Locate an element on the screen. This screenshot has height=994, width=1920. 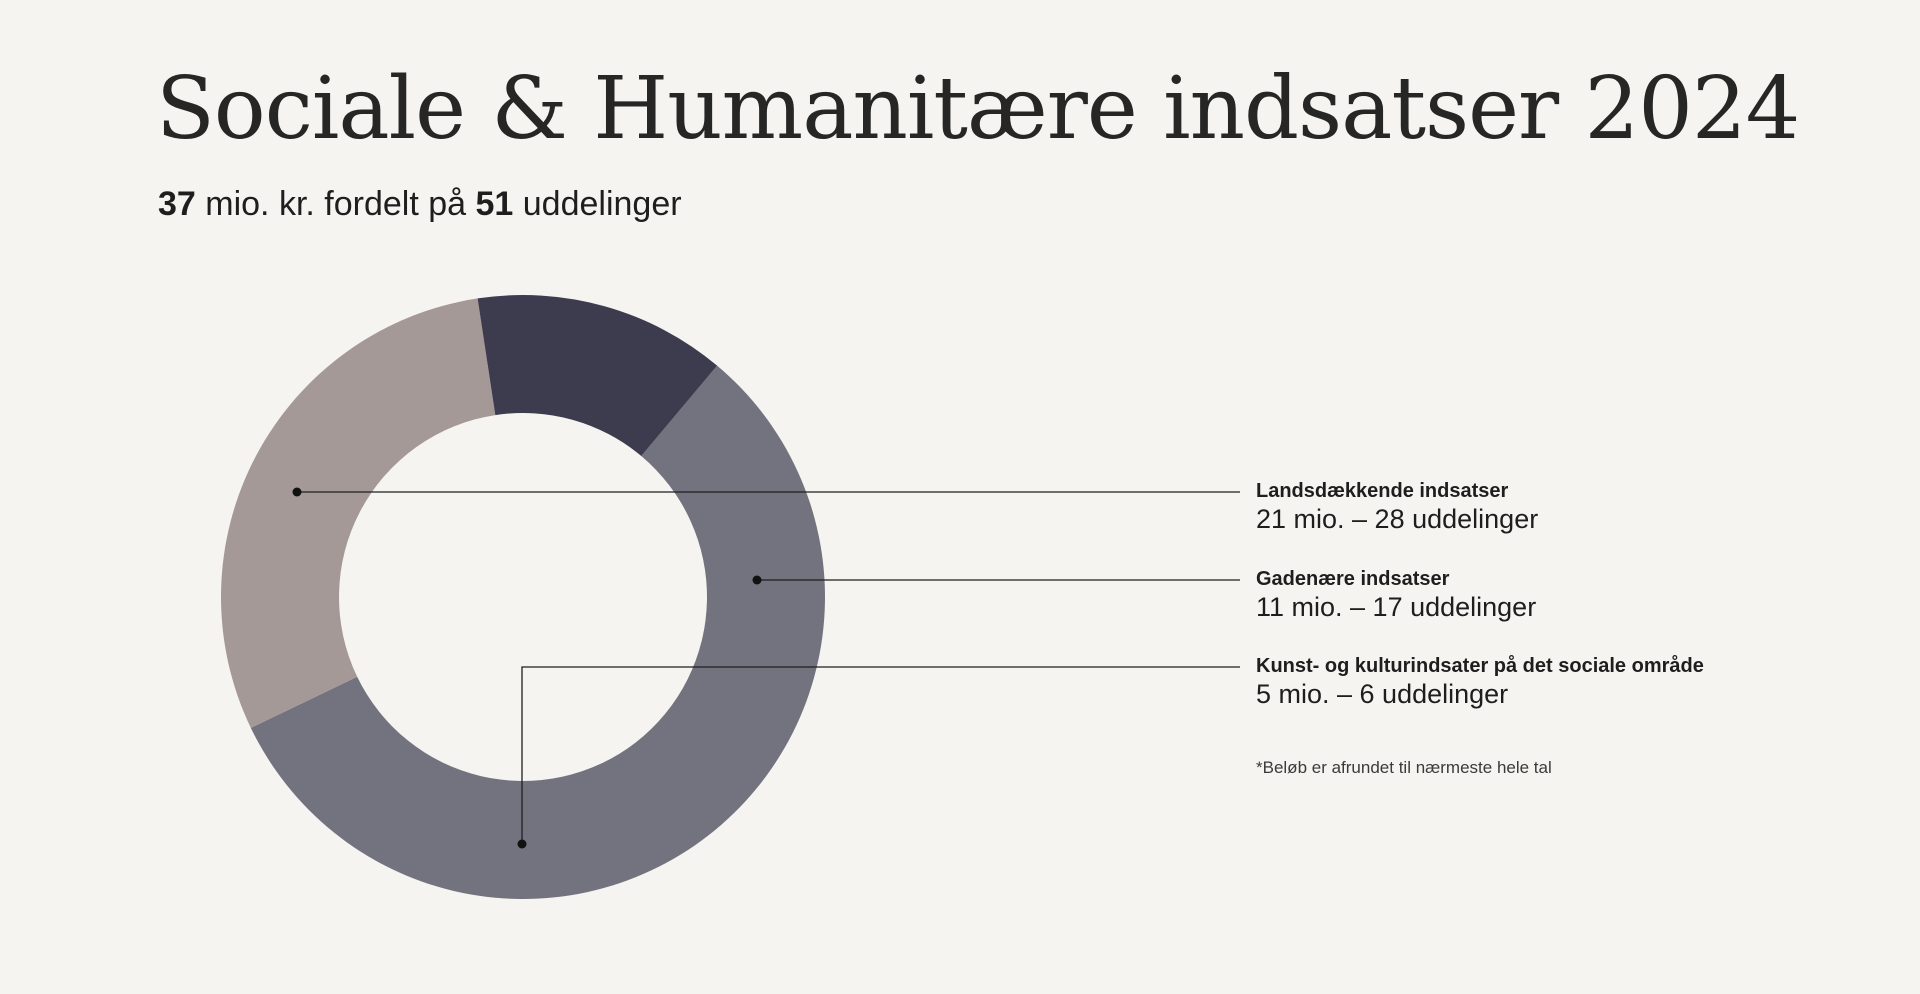
leader-landsdaekkende-dot is located at coordinates (297, 492).